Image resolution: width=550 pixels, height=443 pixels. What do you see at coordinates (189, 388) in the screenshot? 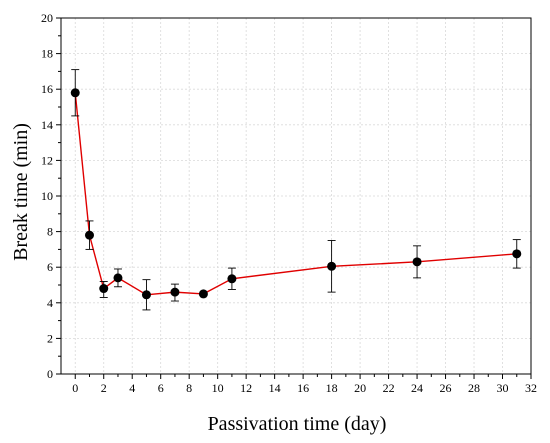
I see `x-tick-label: 8` at bounding box center [189, 388].